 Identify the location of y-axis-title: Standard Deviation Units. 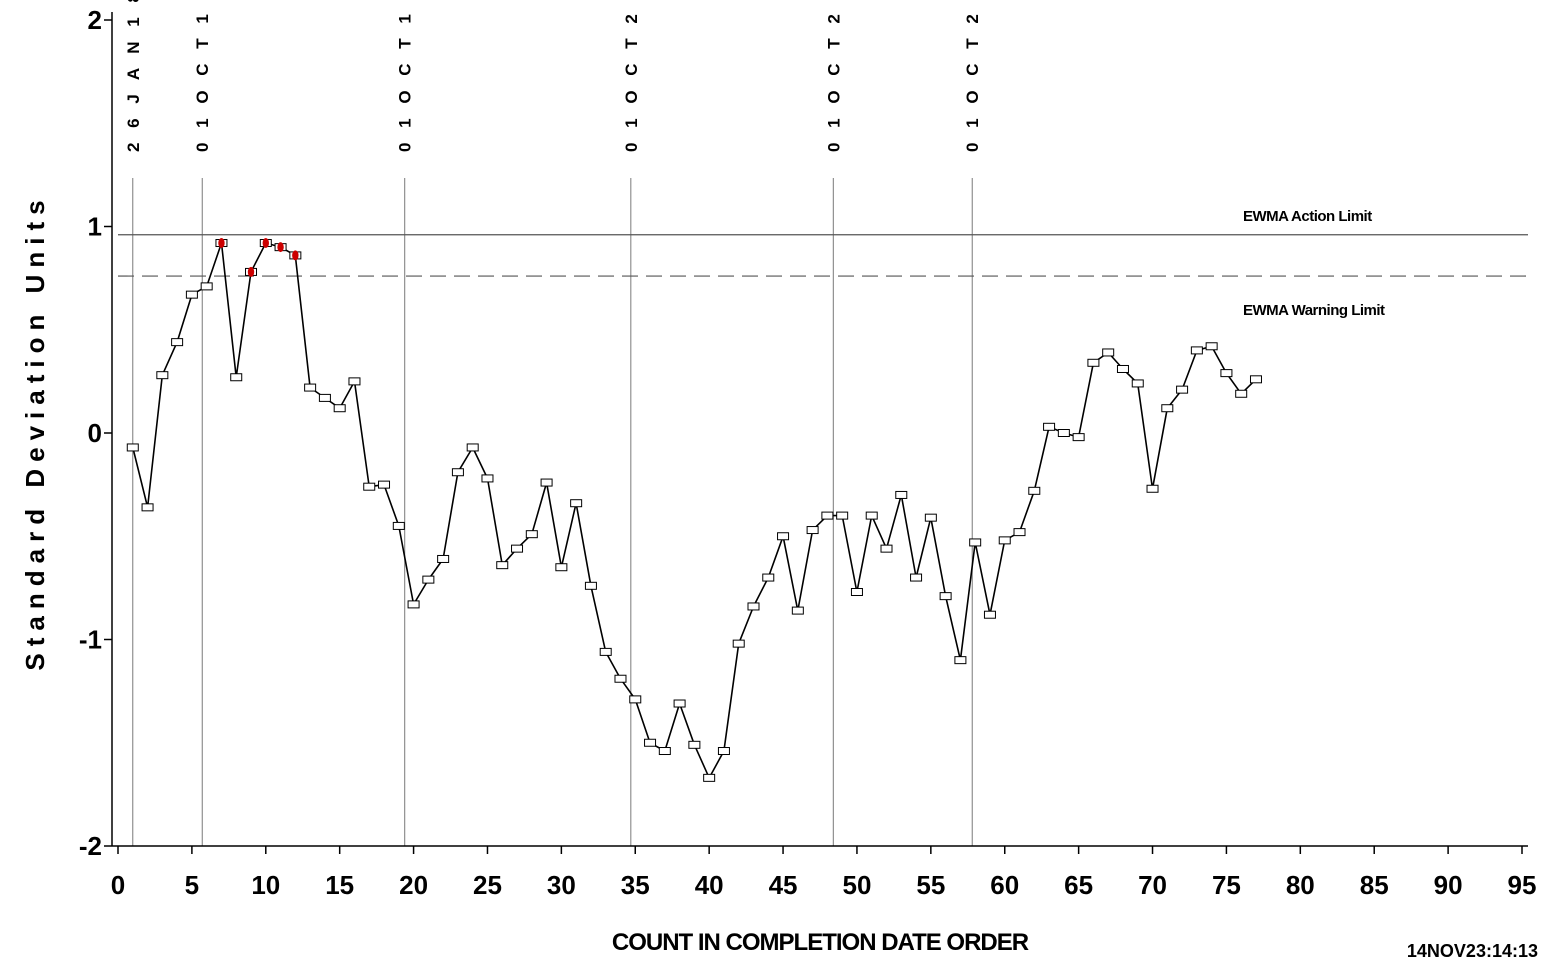
(35, 431).